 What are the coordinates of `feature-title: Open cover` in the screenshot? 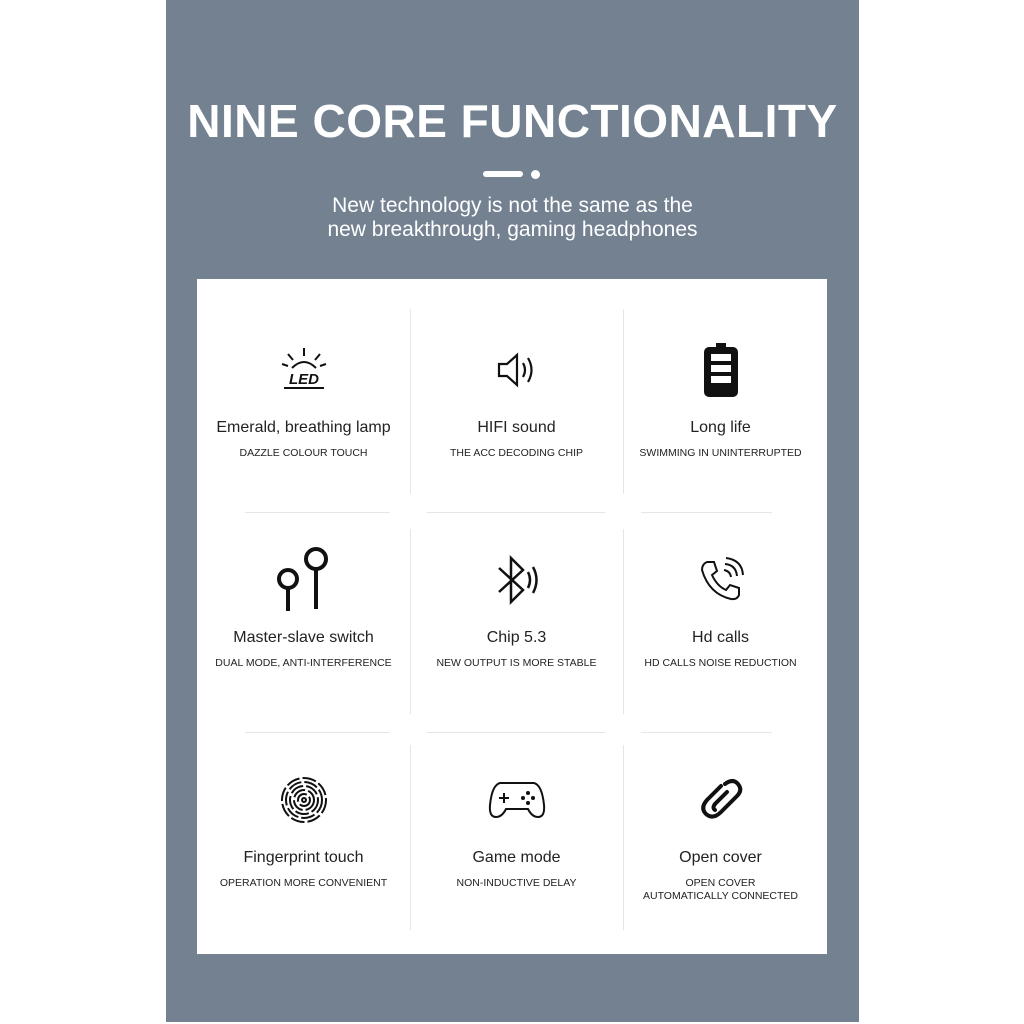 It's located at (720, 857).